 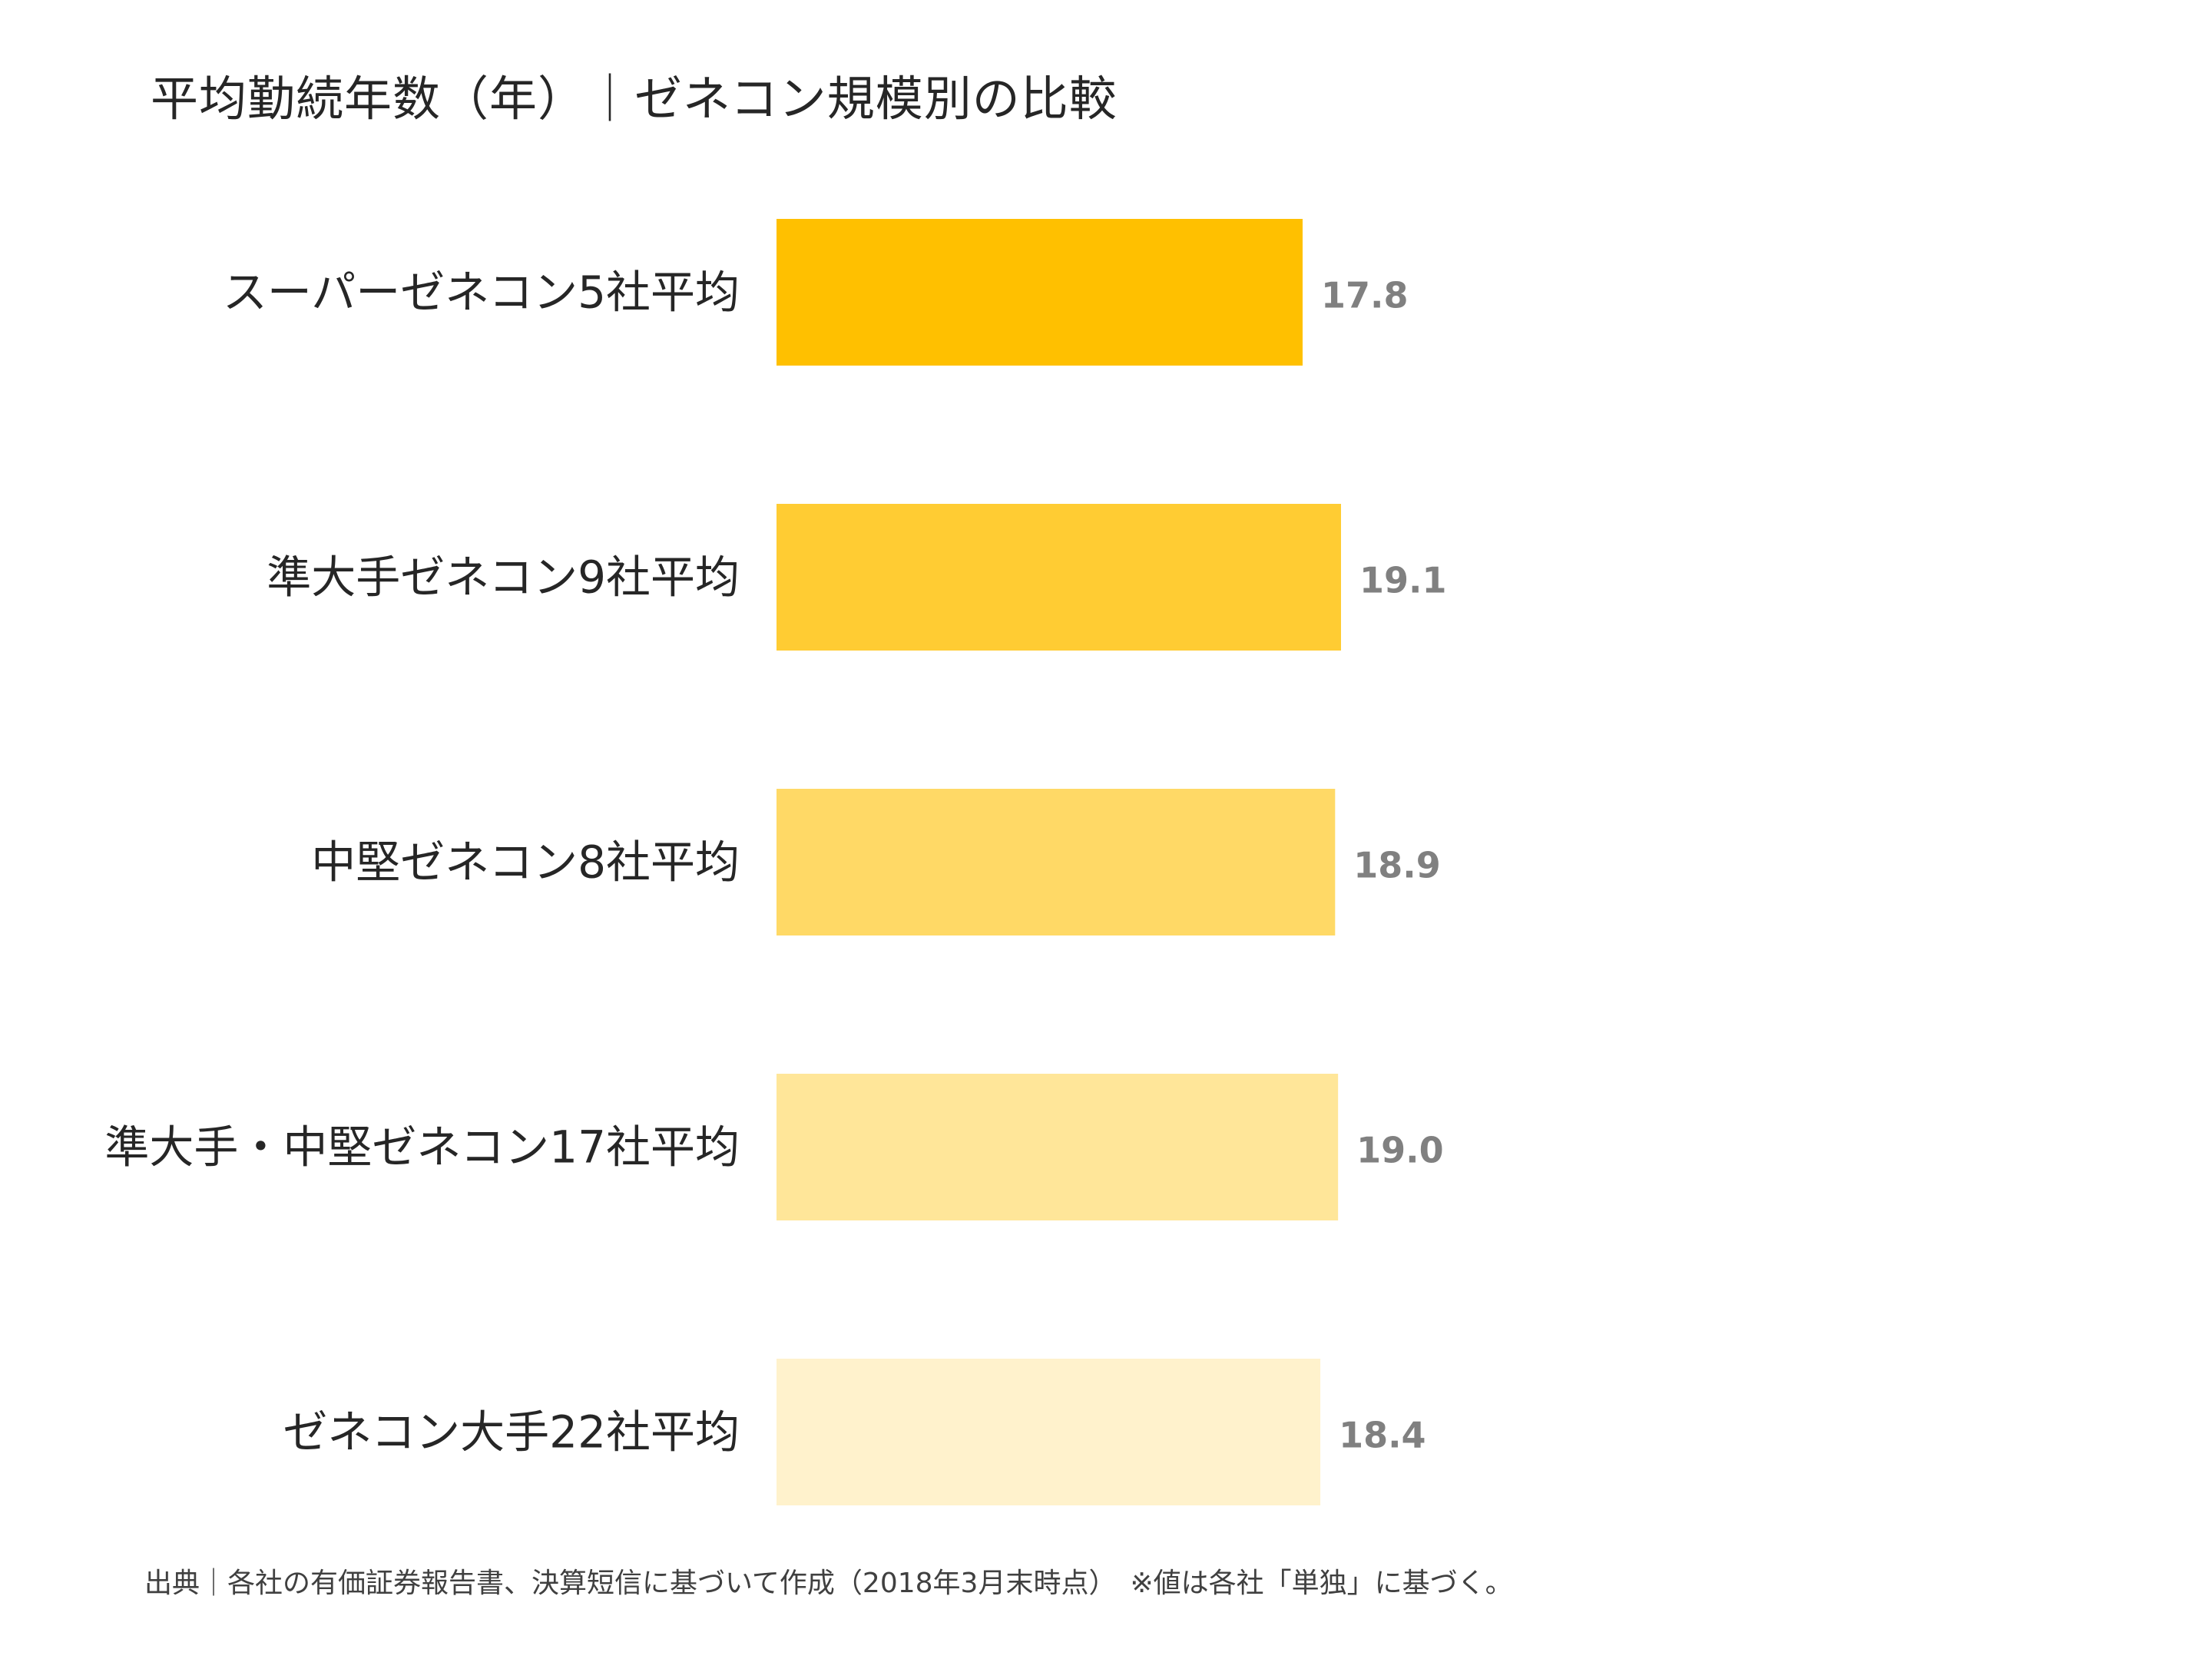 What do you see at coordinates (482, 293) in the screenshot?
I see `category-label-1: スーパーゼネコン5社平均` at bounding box center [482, 293].